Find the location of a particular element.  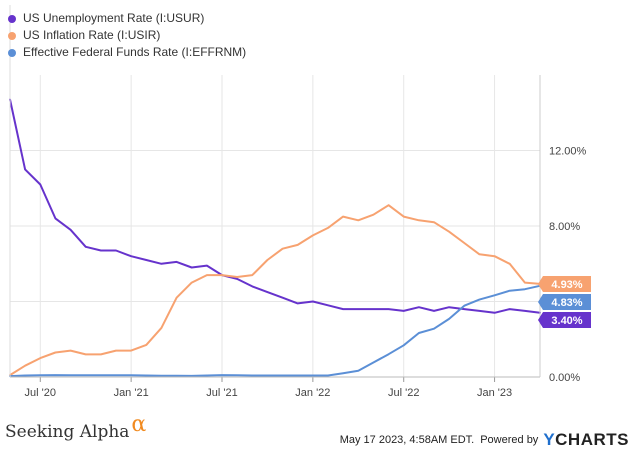

powered-by: Powered by is located at coordinates (509, 440).